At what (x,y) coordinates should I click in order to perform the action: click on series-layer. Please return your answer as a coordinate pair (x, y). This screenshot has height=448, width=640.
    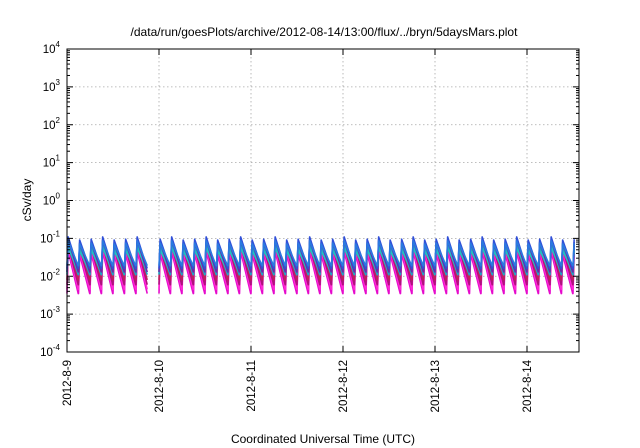
    Looking at the image, I should click on (320, 265).